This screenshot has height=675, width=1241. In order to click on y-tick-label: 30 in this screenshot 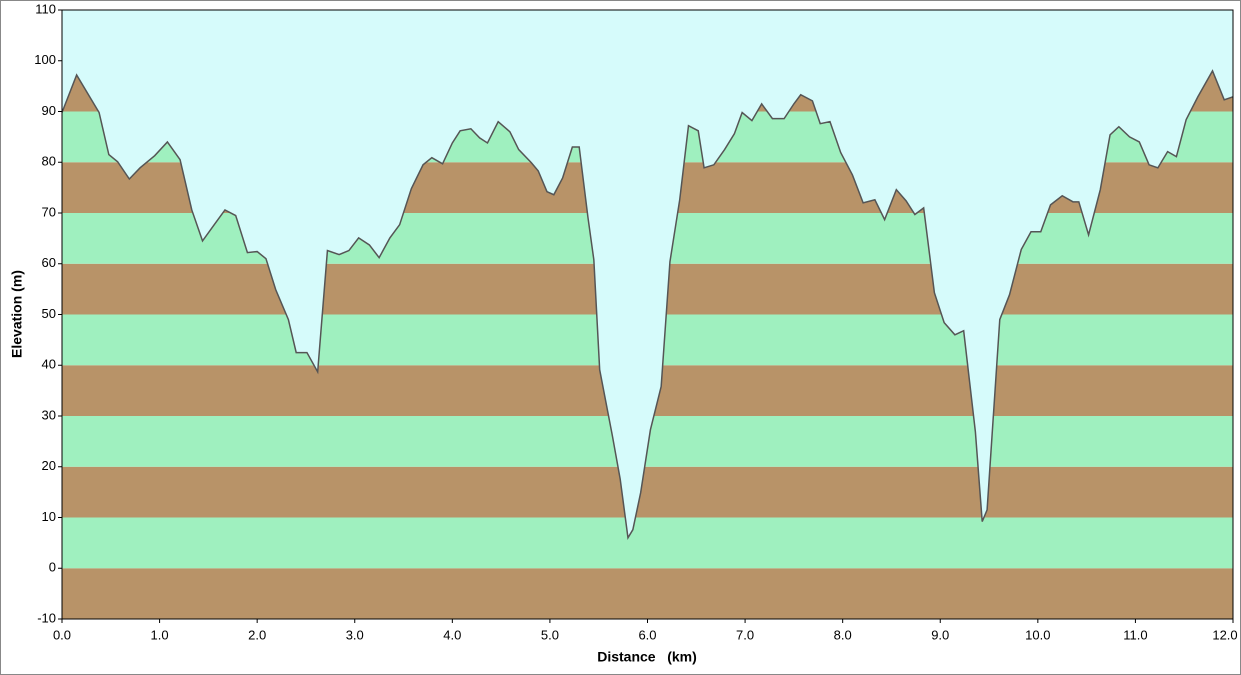, I will do `click(49, 414)`.